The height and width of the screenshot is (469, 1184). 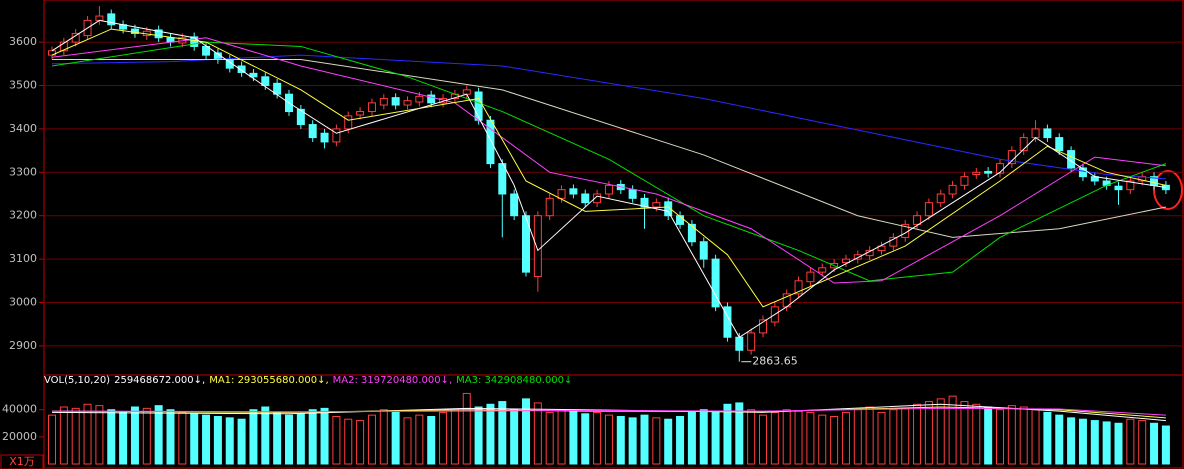 What do you see at coordinates (392, 380) in the screenshot?
I see `legend-entry: MA2: 319720480.000↓,` at bounding box center [392, 380].